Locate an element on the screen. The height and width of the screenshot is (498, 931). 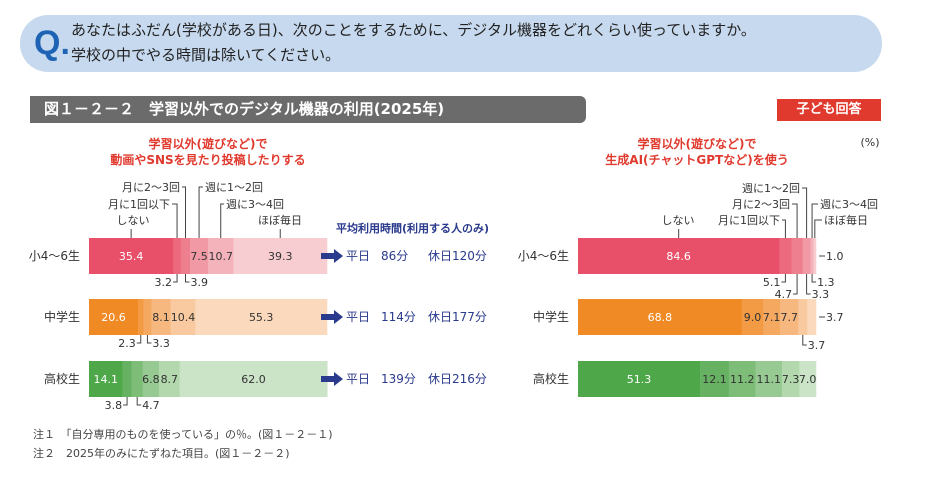
question-mark: Q. is located at coordinates (52, 43).